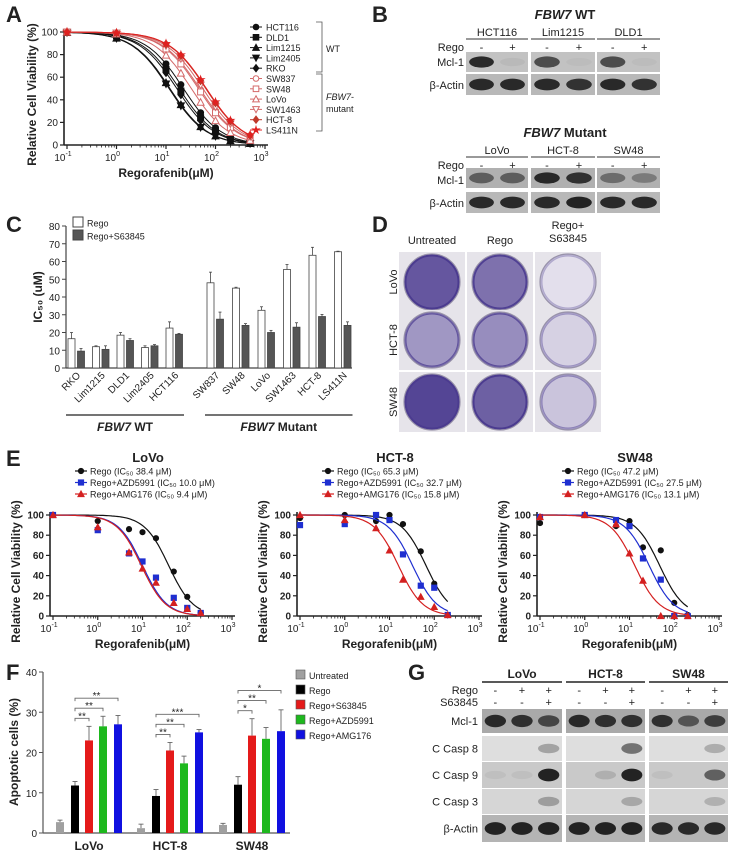  I want to click on group-rest: WT, so click(142, 427).